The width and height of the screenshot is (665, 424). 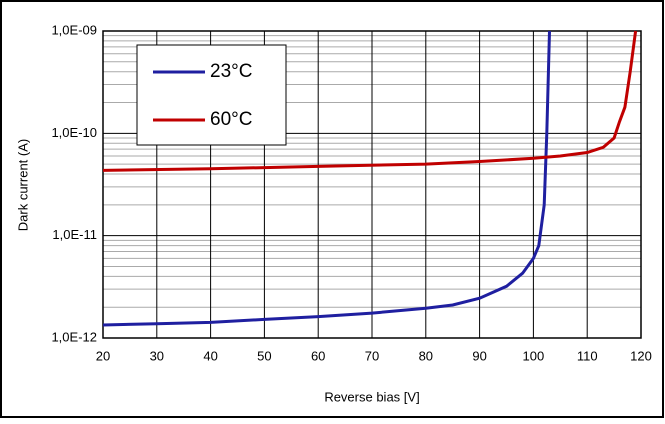 What do you see at coordinates (74, 234) in the screenshot?
I see `y-tick-label: 1,0E-11` at bounding box center [74, 234].